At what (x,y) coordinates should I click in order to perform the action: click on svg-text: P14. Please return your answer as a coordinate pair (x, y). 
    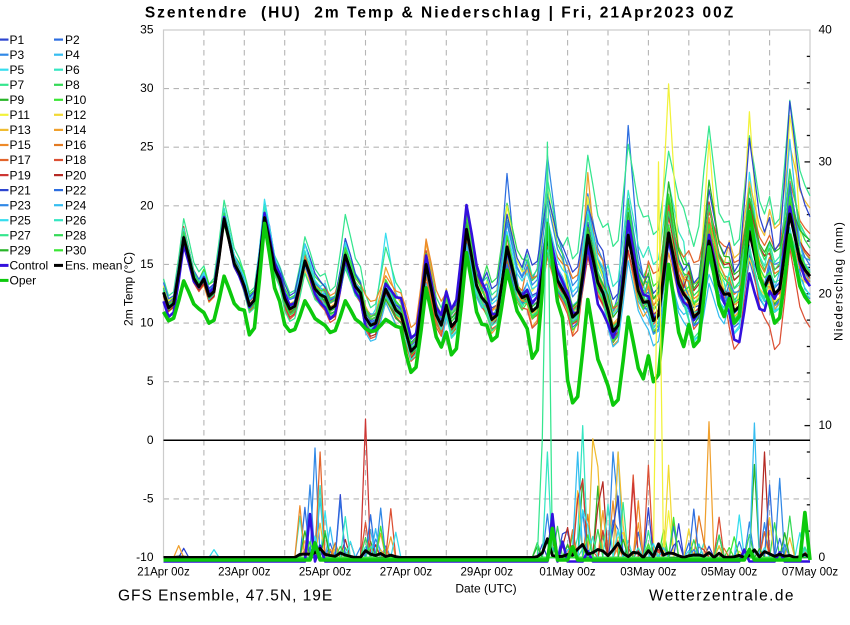
    Looking at the image, I should click on (76, 130).